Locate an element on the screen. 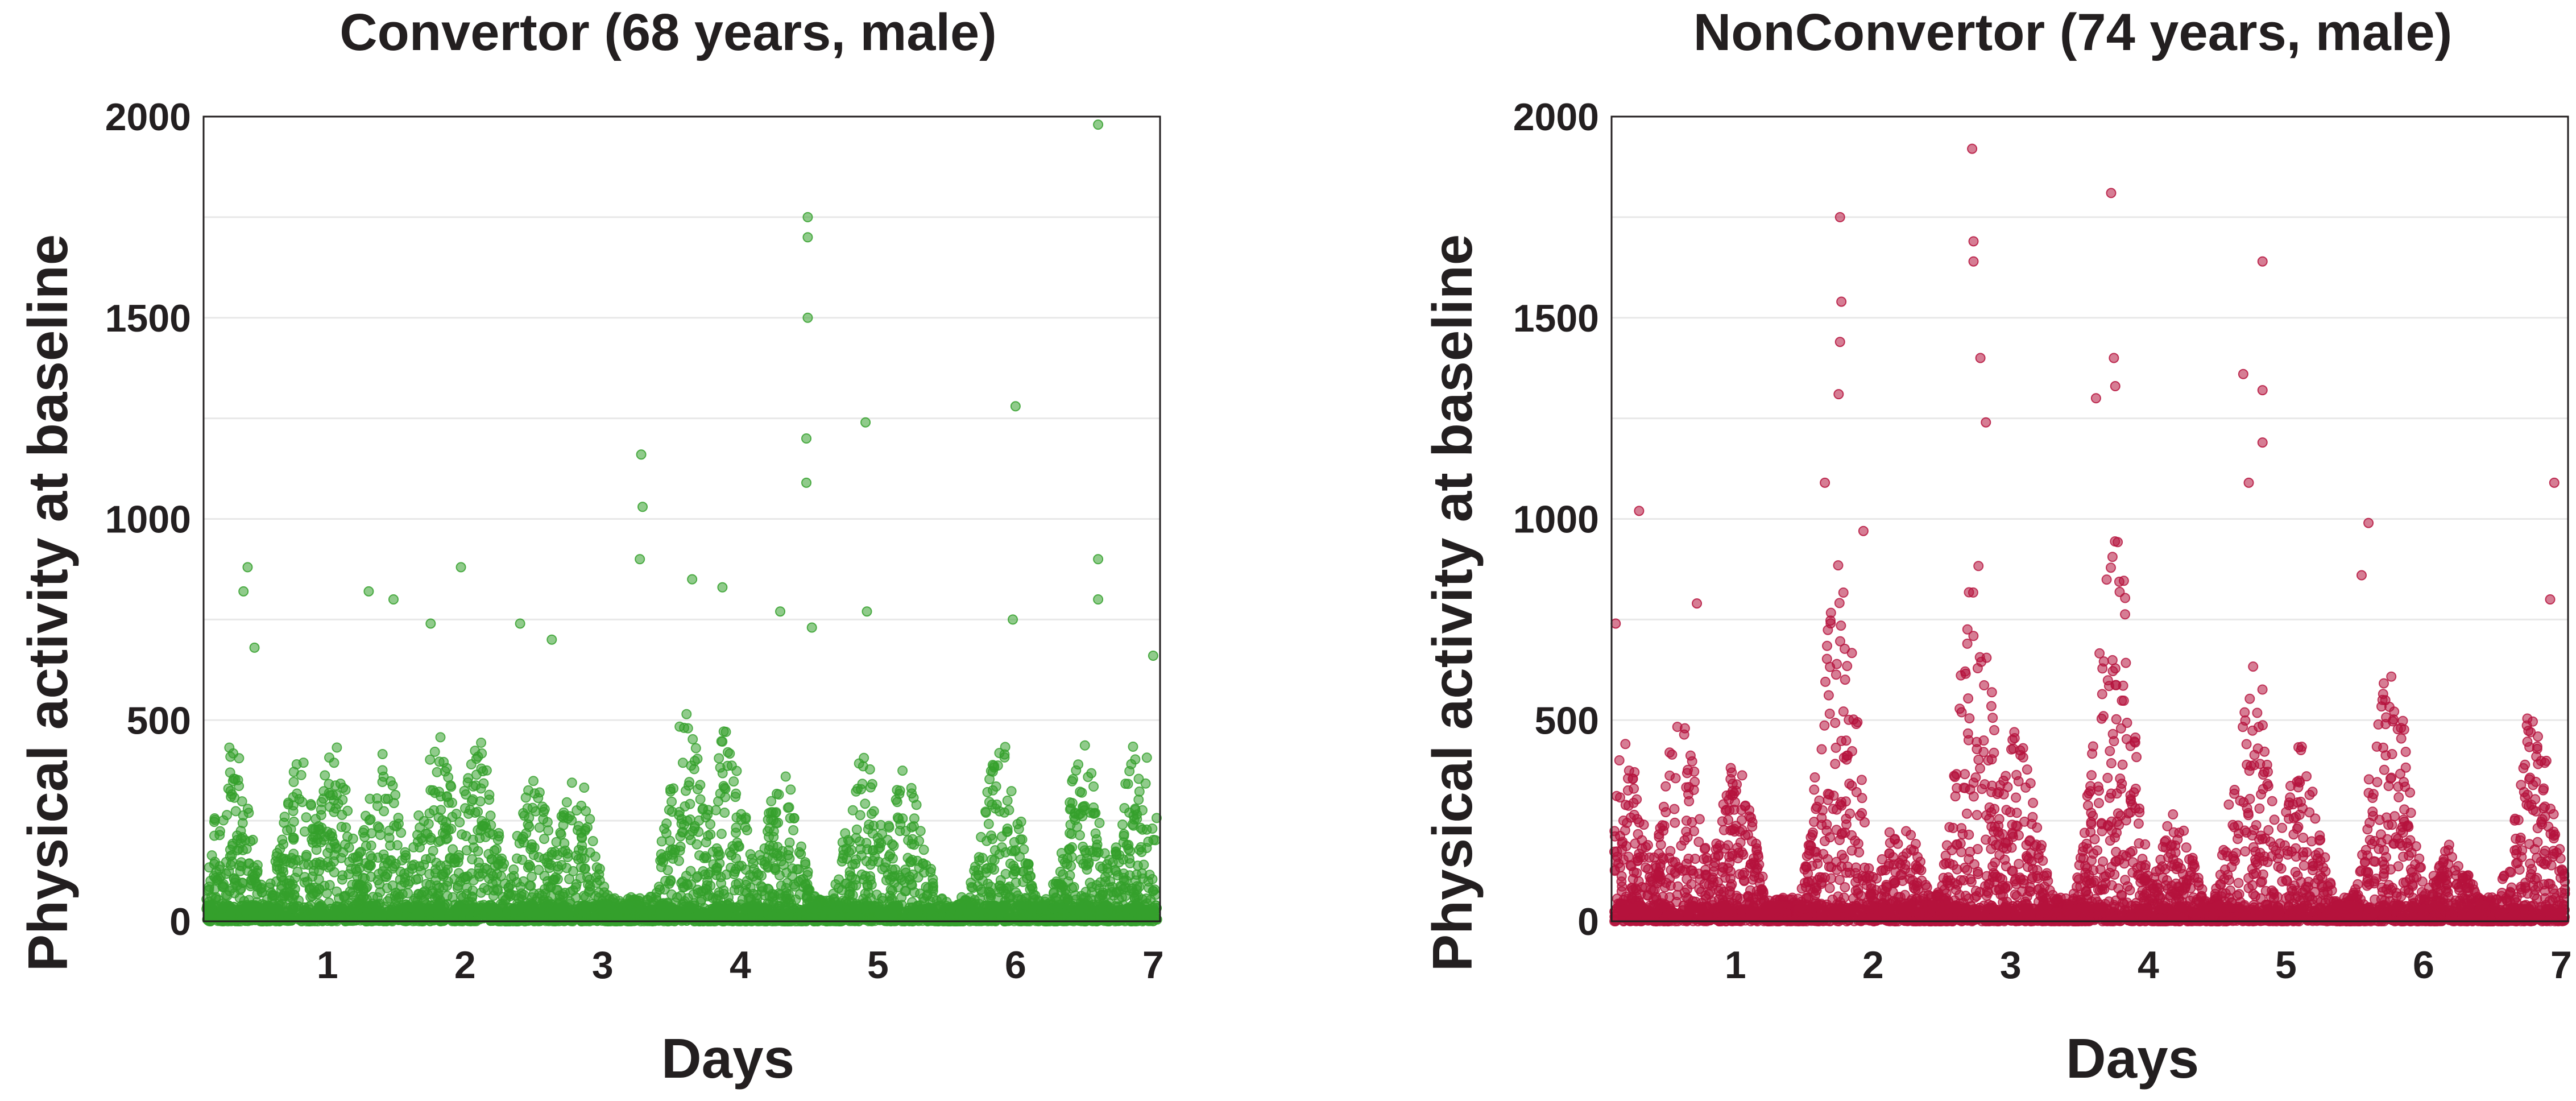  x-tick-label: 7 is located at coordinates (1153, 965).